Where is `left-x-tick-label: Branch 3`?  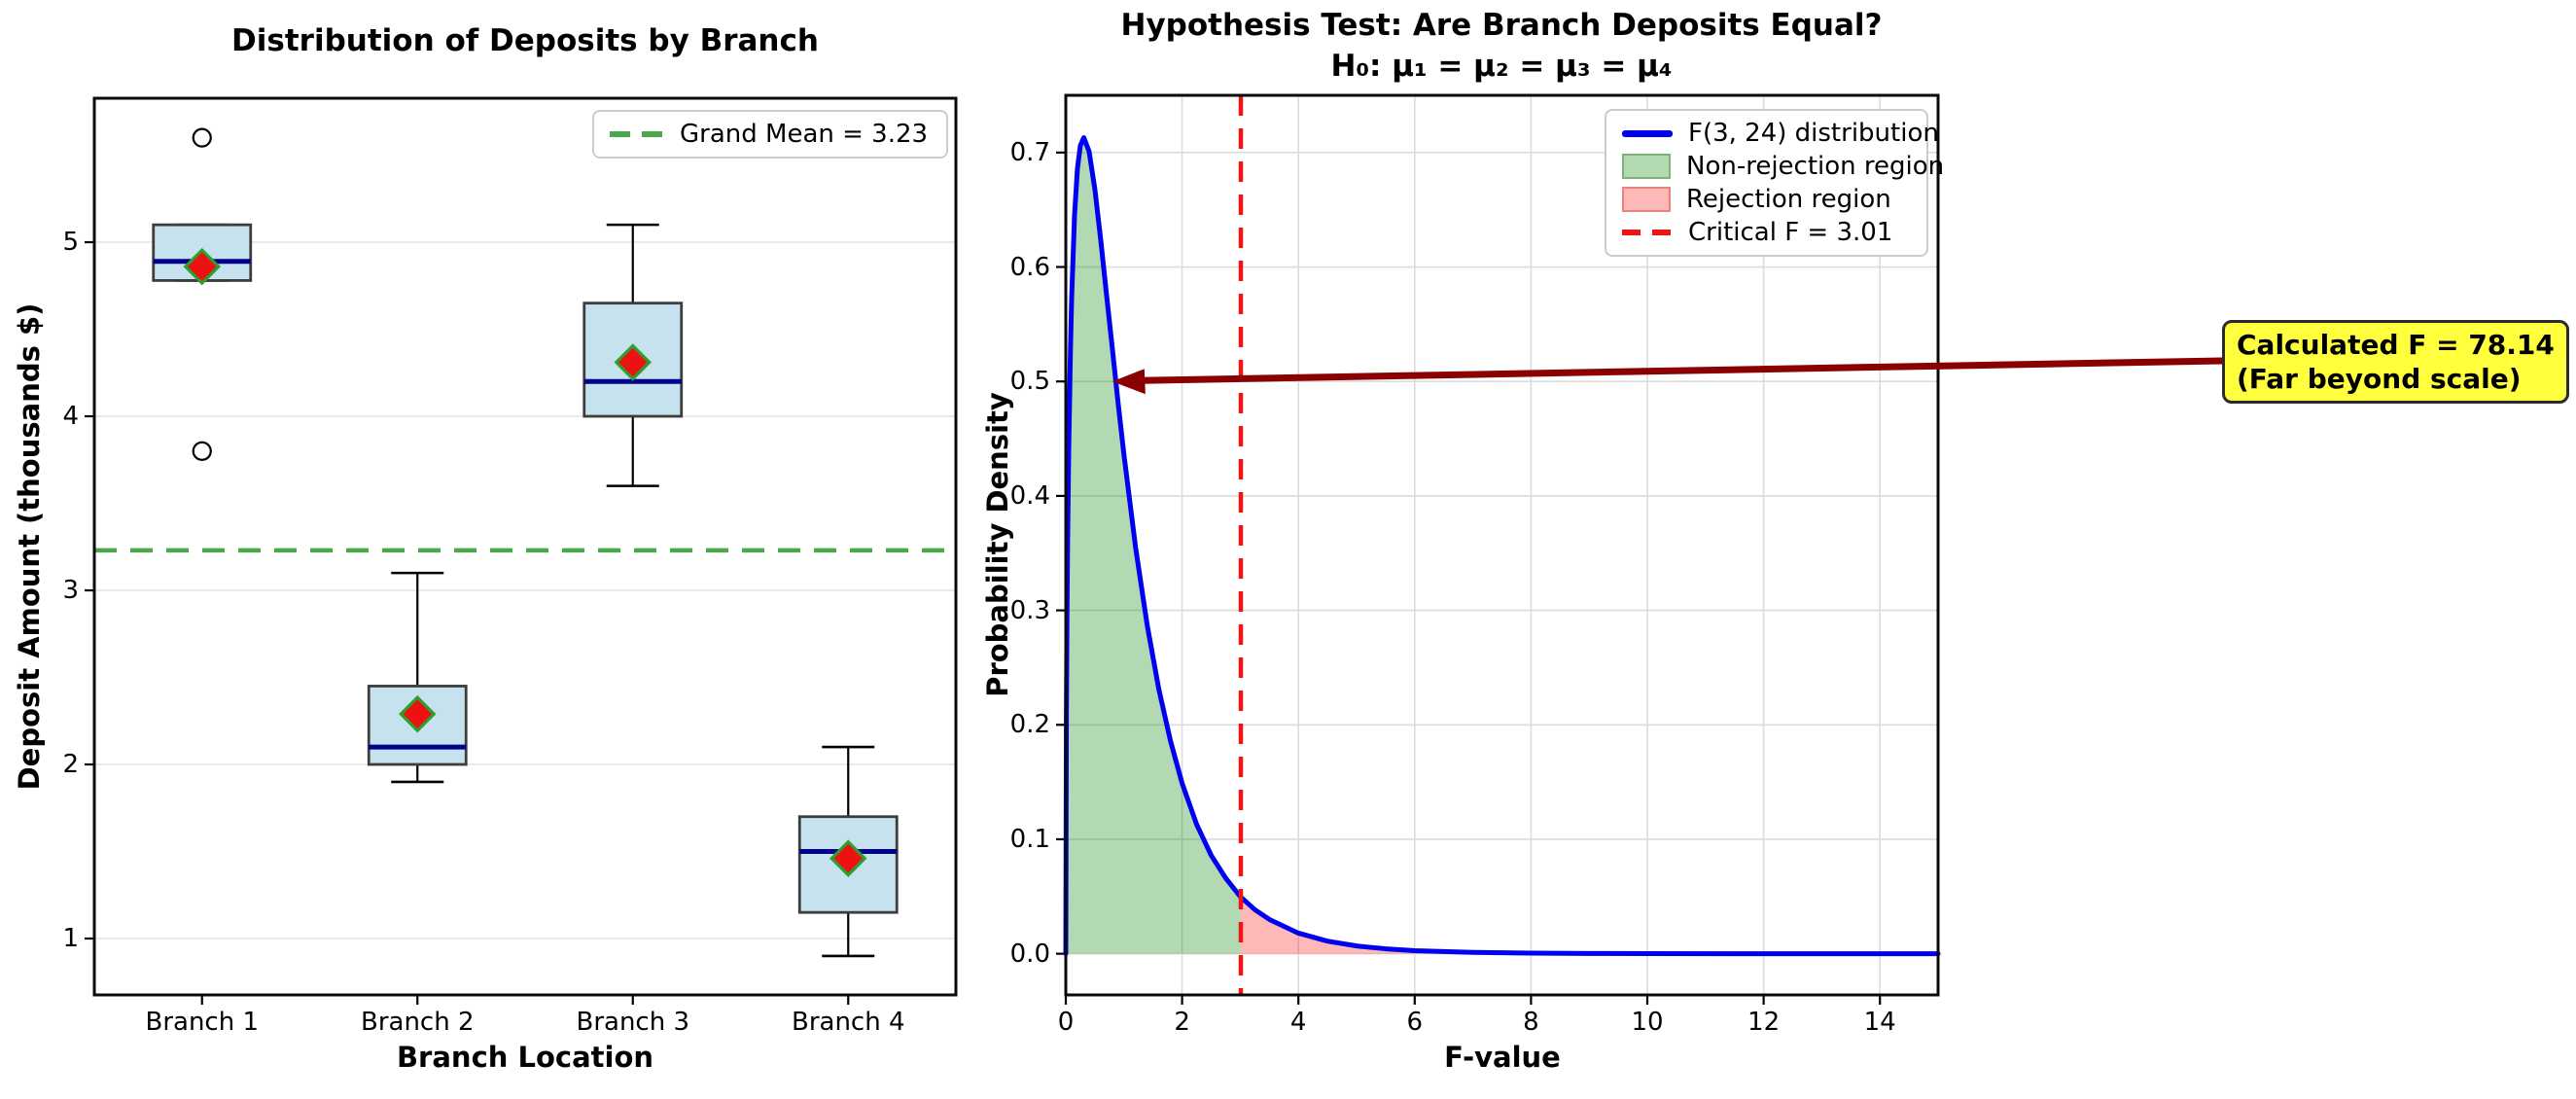 left-x-tick-label: Branch 3 is located at coordinates (633, 1022).